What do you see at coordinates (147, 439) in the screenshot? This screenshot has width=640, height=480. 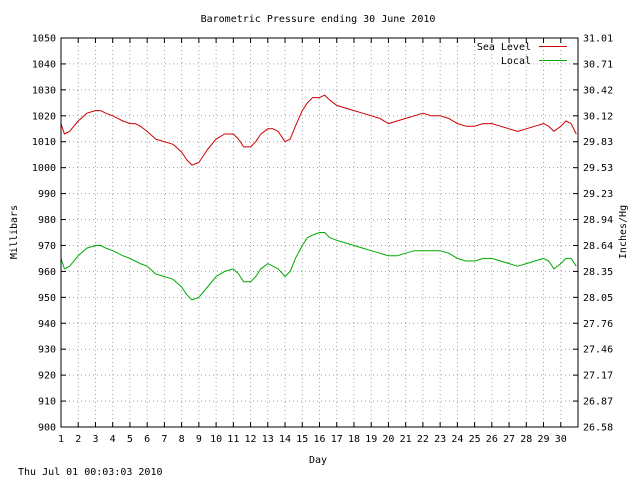 I see `x-tick-label: 6` at bounding box center [147, 439].